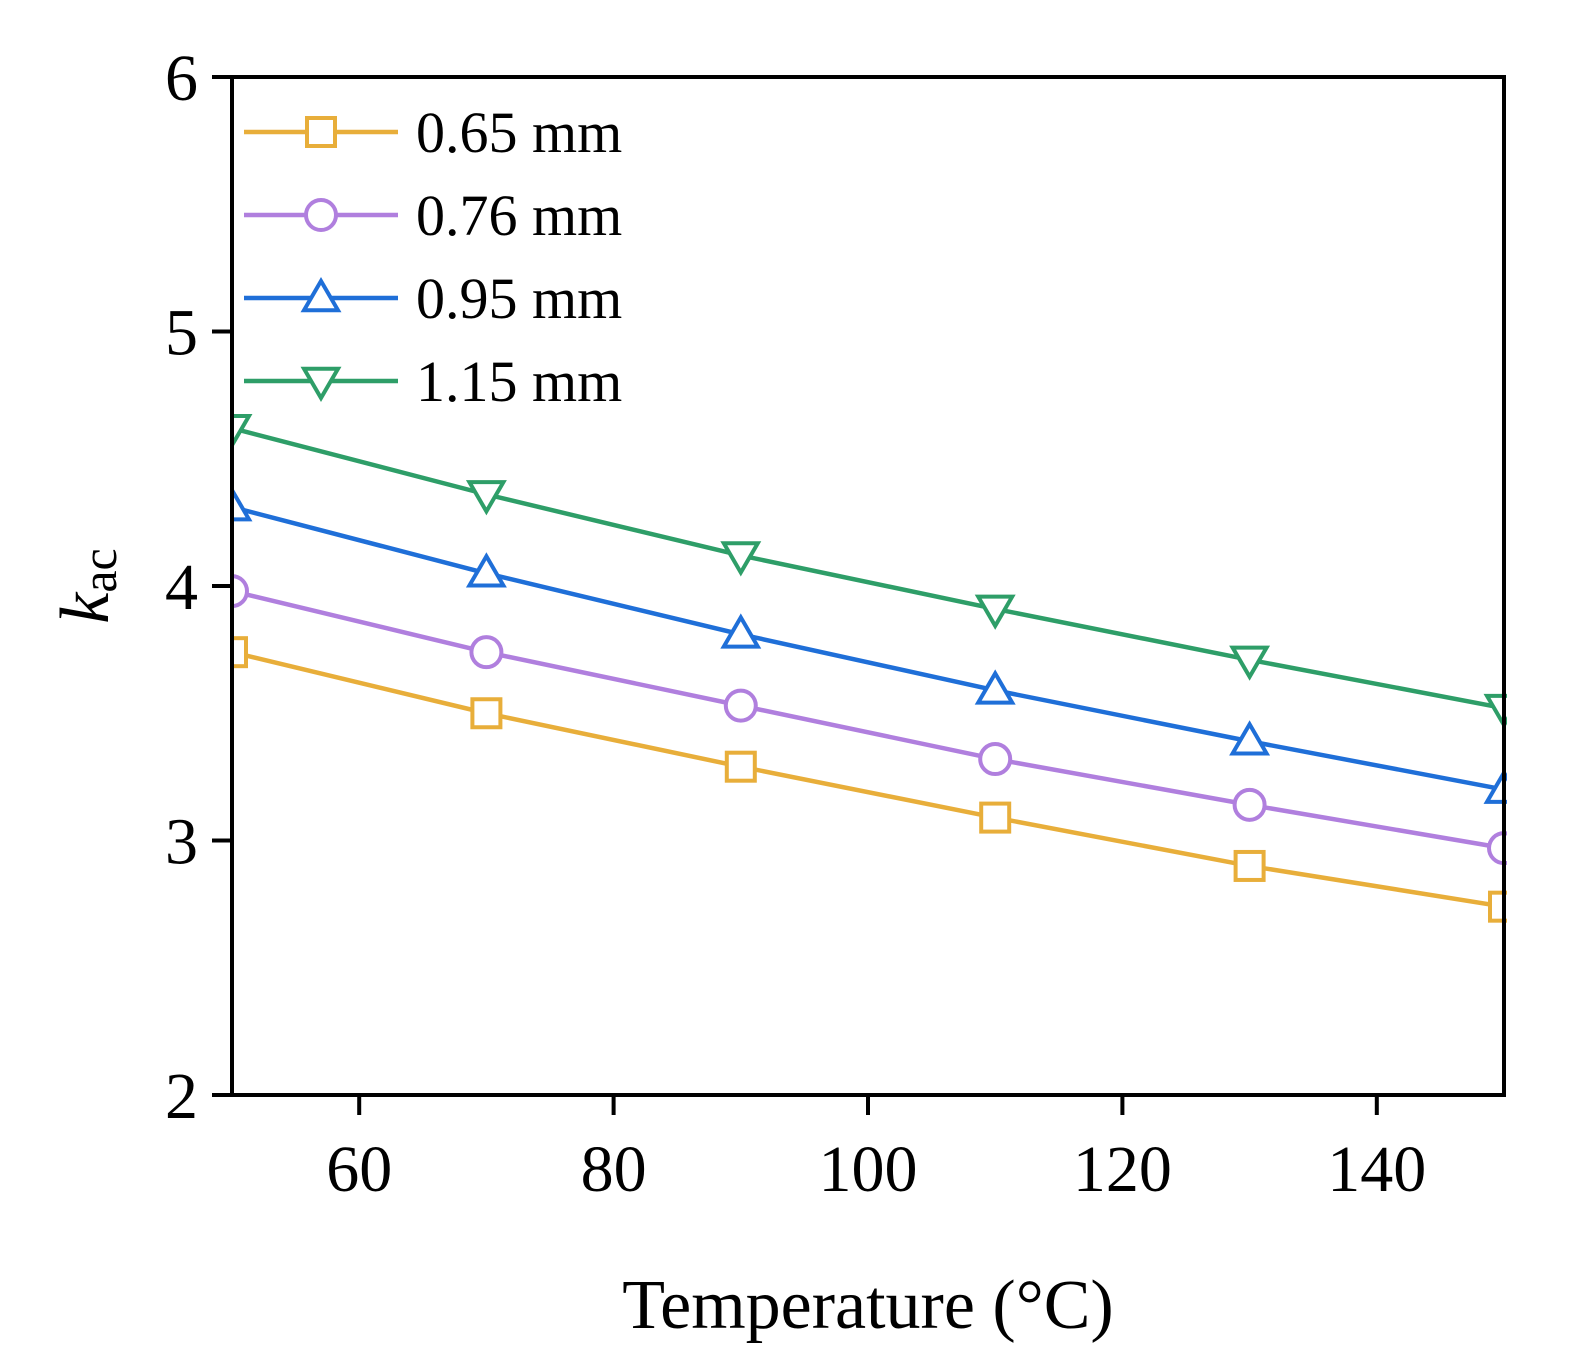 Image resolution: width=1584 pixels, height=1364 pixels. Describe the element at coordinates (519, 132) in the screenshot. I see `legend-label: 0.65 mm` at that location.